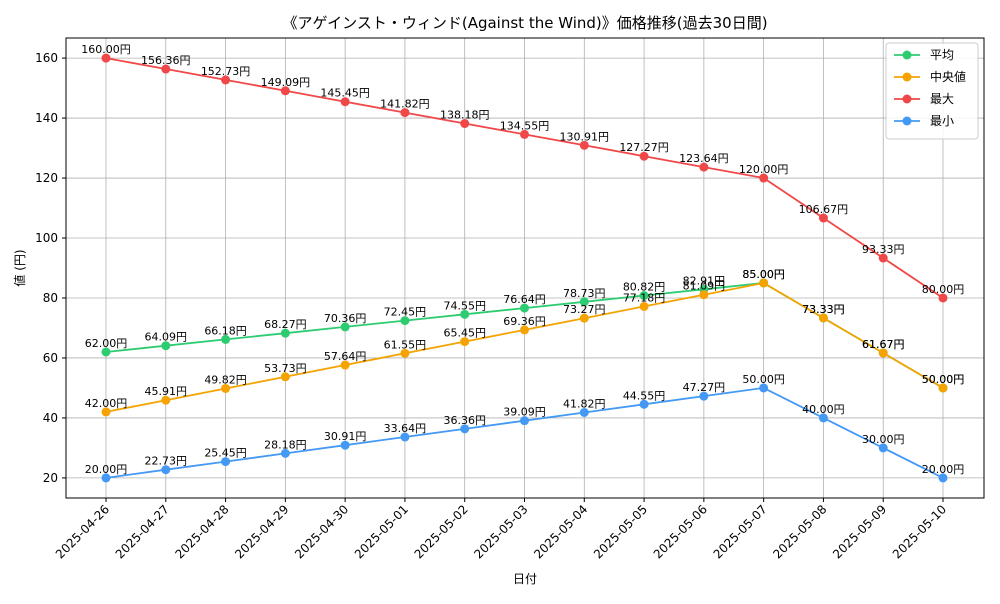  I want to click on data-label: 25.45円, so click(225, 453).